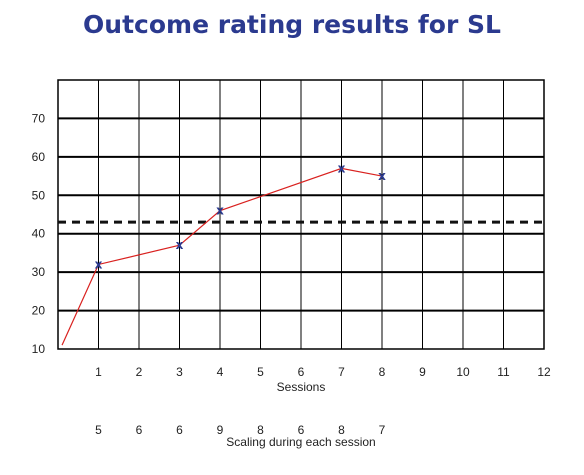  What do you see at coordinates (301, 387) in the screenshot?
I see `x-axis-label: Sessions` at bounding box center [301, 387].